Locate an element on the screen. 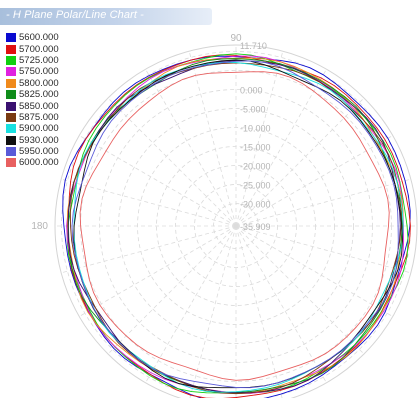  angle-label: 180 is located at coordinates (39, 226).